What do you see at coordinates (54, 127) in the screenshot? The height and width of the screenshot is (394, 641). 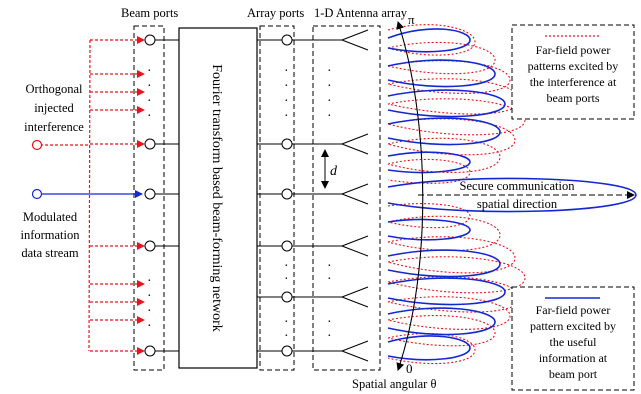 I see `orthogonal-label-line-3: interference` at bounding box center [54, 127].